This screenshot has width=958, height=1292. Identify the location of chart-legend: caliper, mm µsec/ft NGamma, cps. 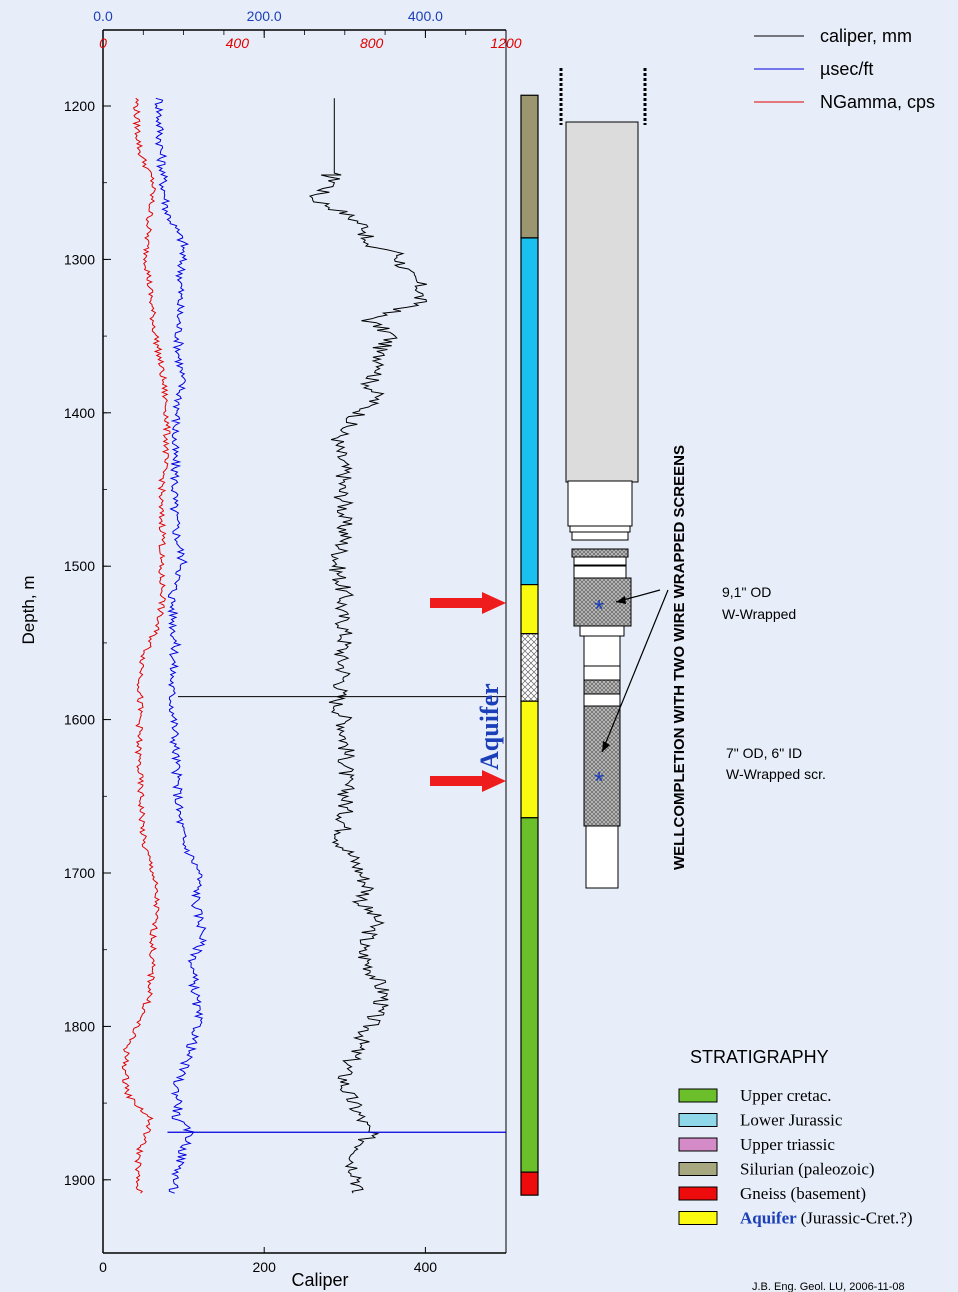
(844, 69).